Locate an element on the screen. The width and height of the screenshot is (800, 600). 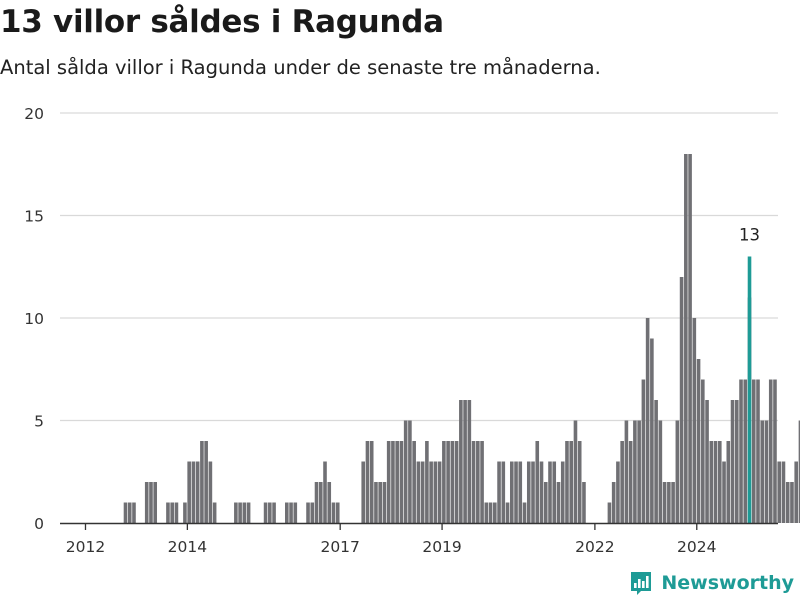
highlight-bar is located at coordinates (749, 390).